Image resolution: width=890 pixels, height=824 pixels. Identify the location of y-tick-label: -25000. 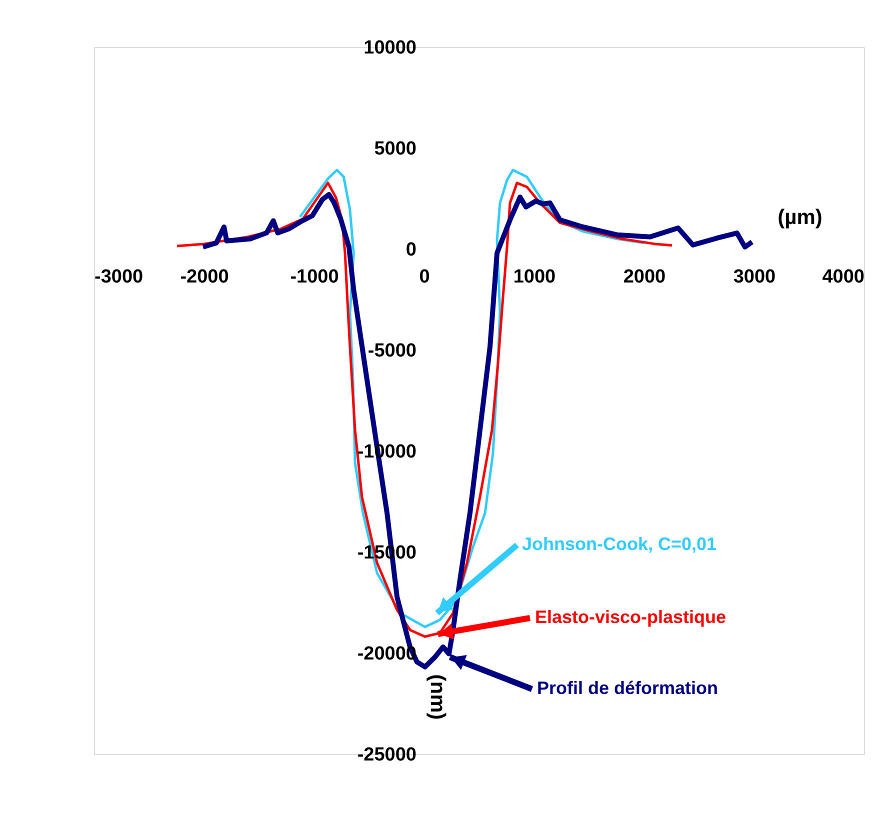
(386, 755).